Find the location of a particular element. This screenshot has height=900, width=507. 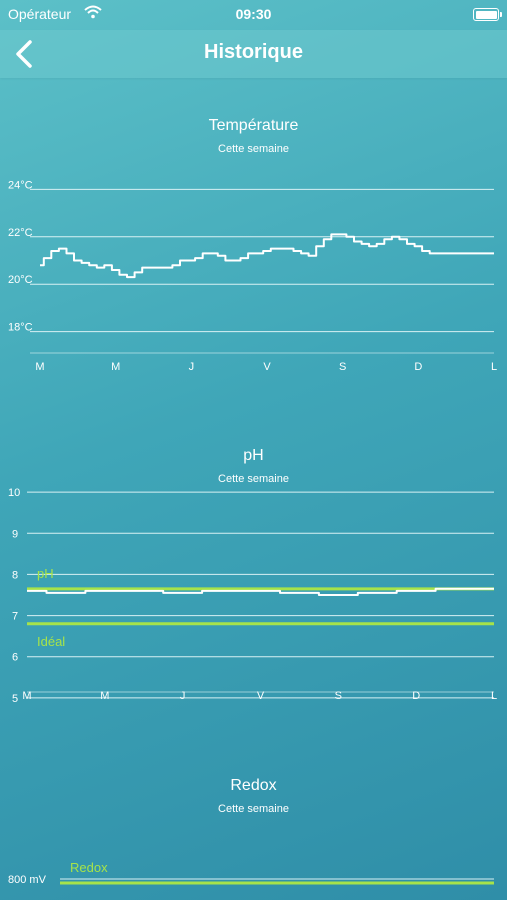

status-bar: Opérateur 09:30 is located at coordinates (253, 15).